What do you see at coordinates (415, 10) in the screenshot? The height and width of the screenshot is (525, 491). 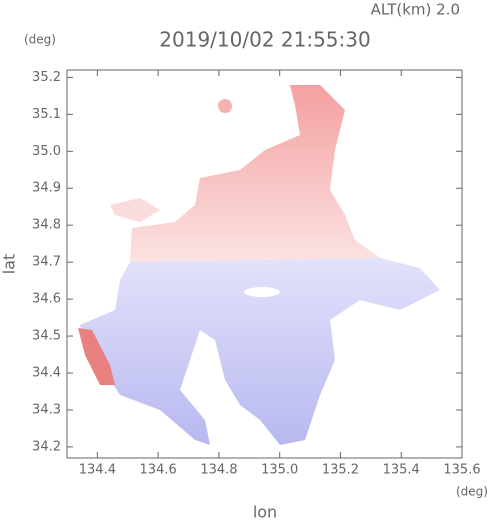 I see `subtitle: ALT(km) 2.0` at bounding box center [415, 10].